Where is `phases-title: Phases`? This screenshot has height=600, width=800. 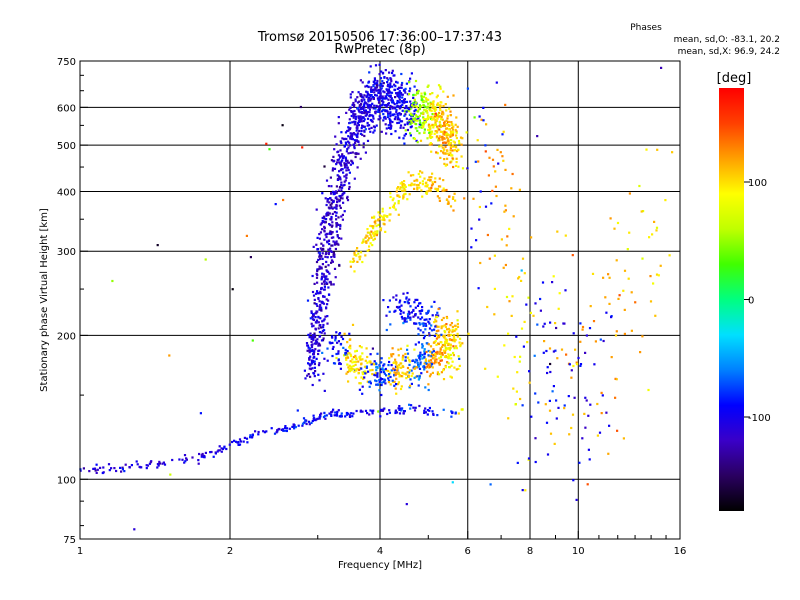
phases-title: Phases is located at coordinates (646, 28).